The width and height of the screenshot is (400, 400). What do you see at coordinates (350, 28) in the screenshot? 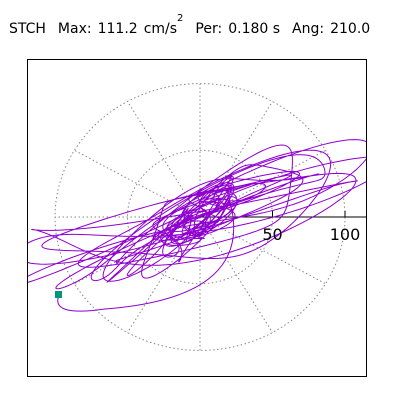
I see `angle-value: 210.0` at bounding box center [350, 28].